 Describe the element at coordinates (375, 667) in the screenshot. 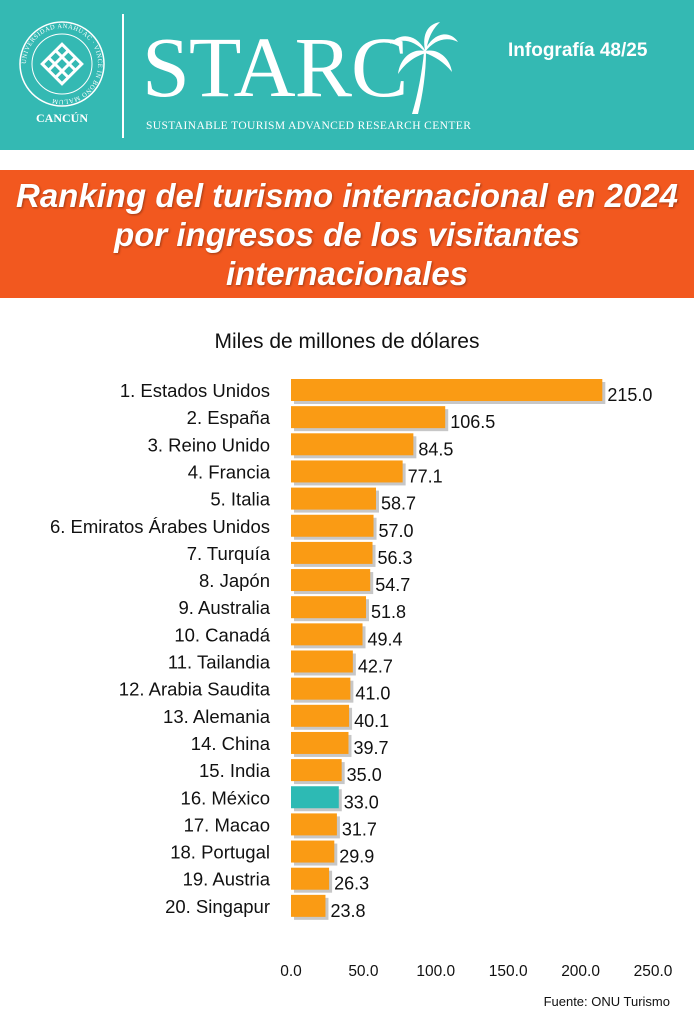

I see `value-label: 42.7` at that location.